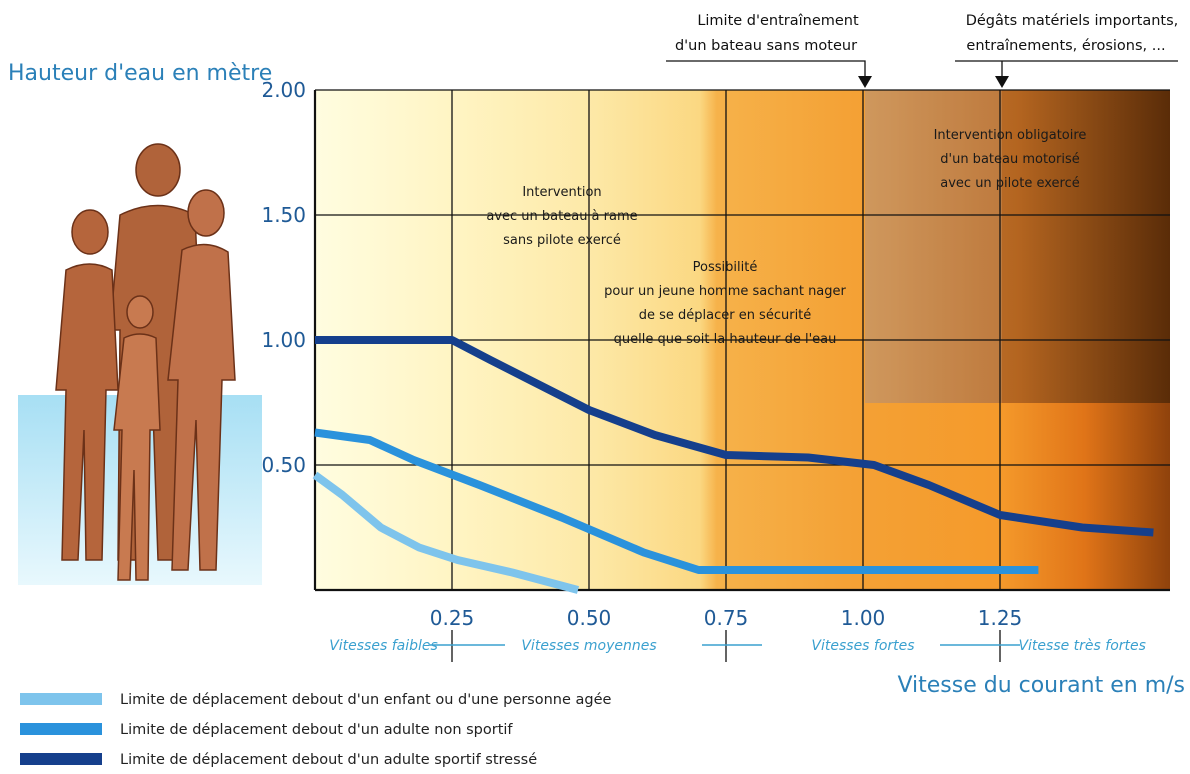 The width and height of the screenshot is (1190, 774). I want to click on top-annotation-non-motor-boat-leader, so click(766, 68).